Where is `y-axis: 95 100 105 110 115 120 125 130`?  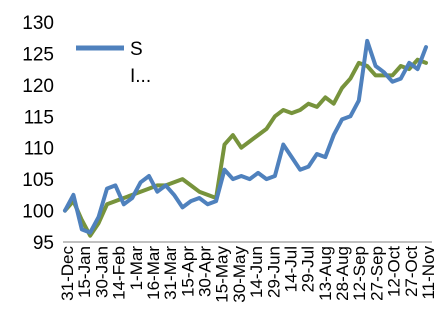 y-axis: 95 100 105 110 115 120 125 130 is located at coordinates (38, 133).